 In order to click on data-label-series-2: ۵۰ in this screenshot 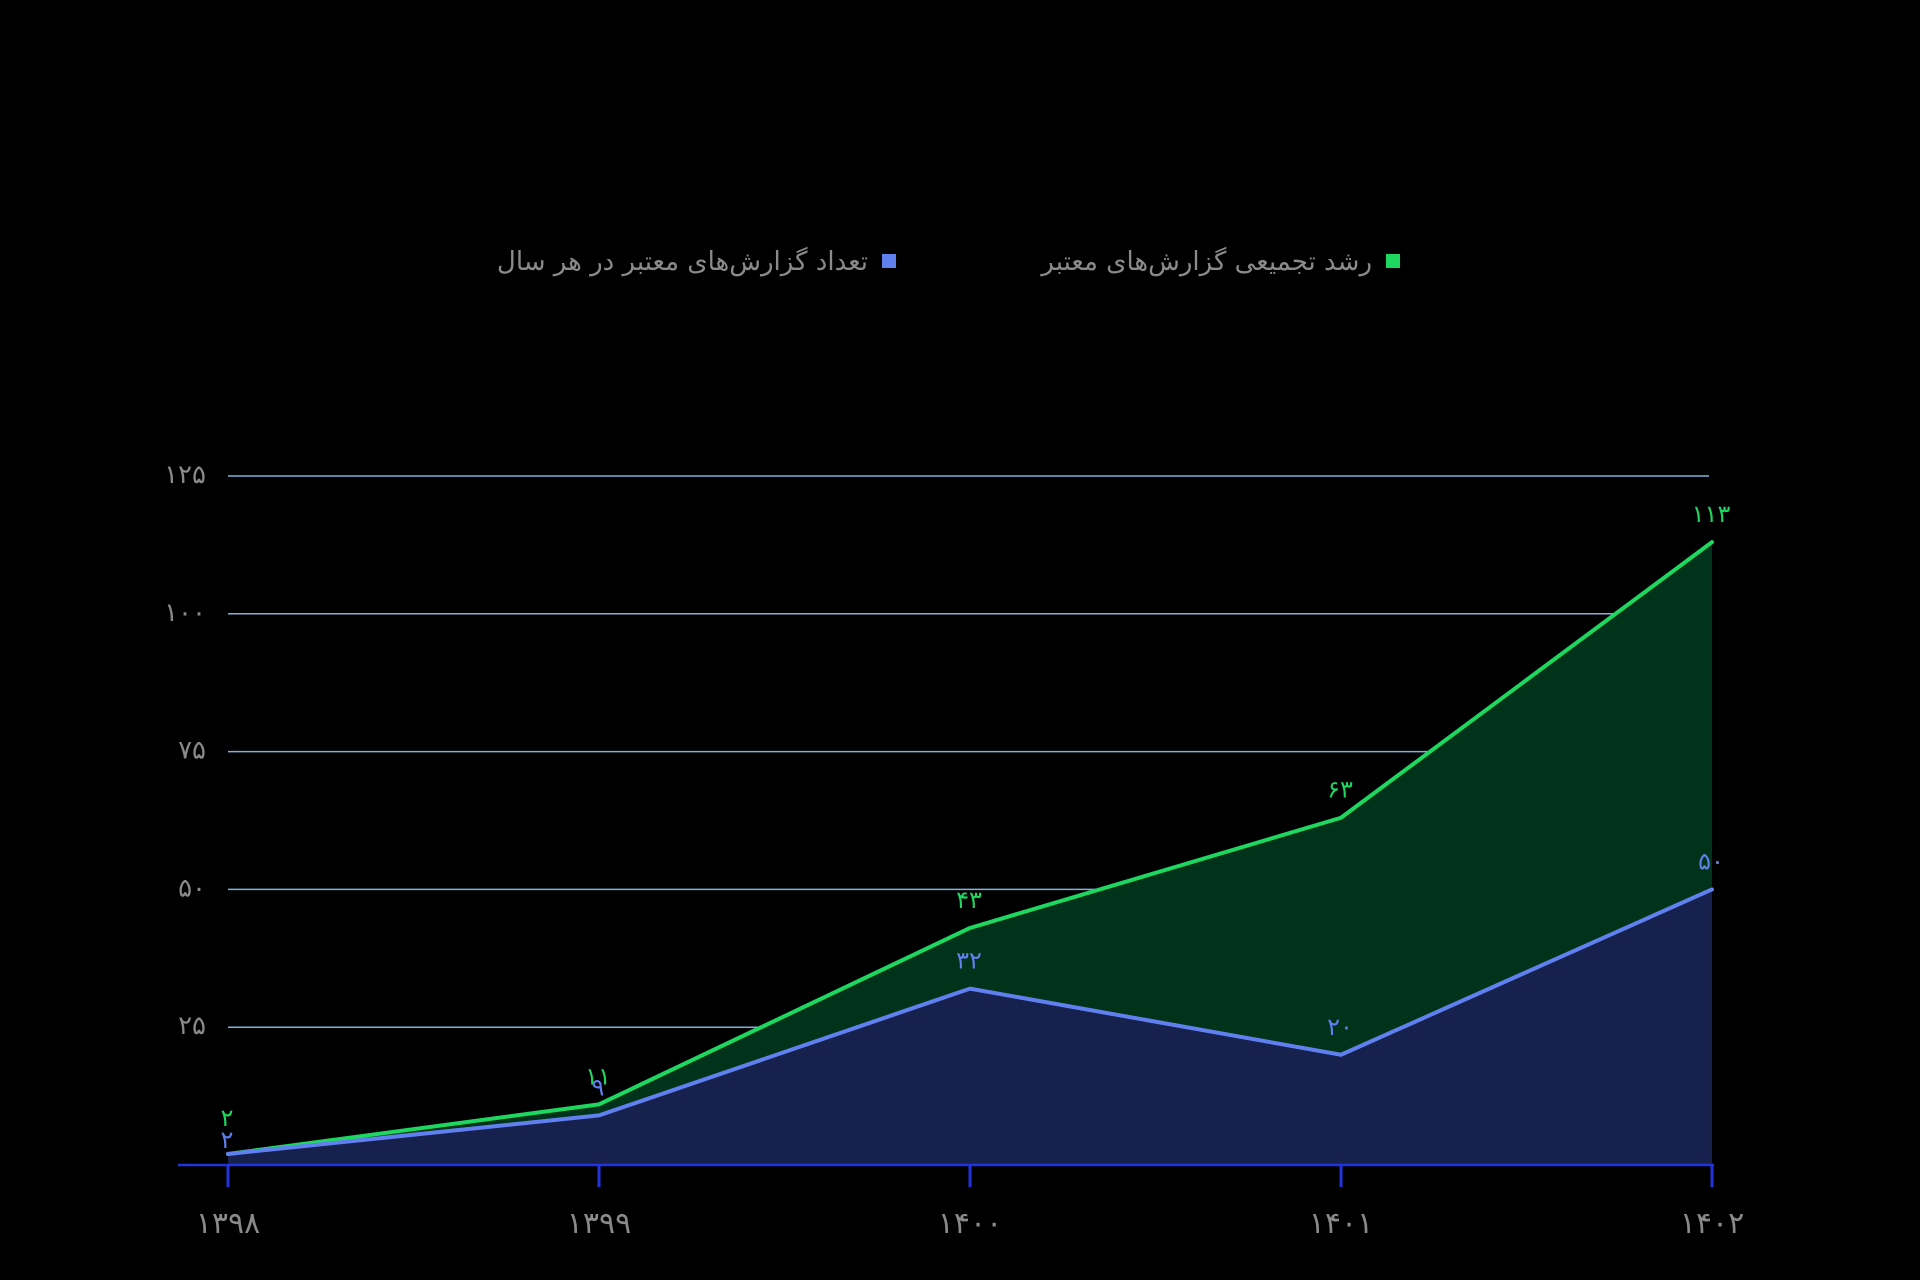, I will do `click(1711, 861)`.